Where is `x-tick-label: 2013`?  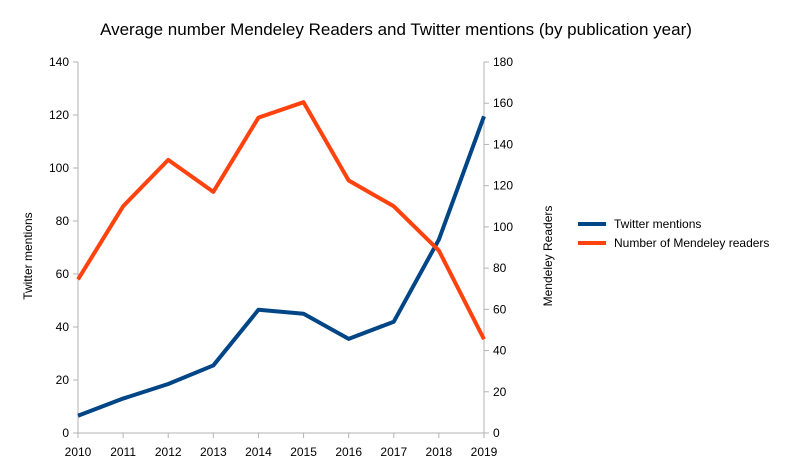
x-tick-label: 2013 is located at coordinates (213, 452).